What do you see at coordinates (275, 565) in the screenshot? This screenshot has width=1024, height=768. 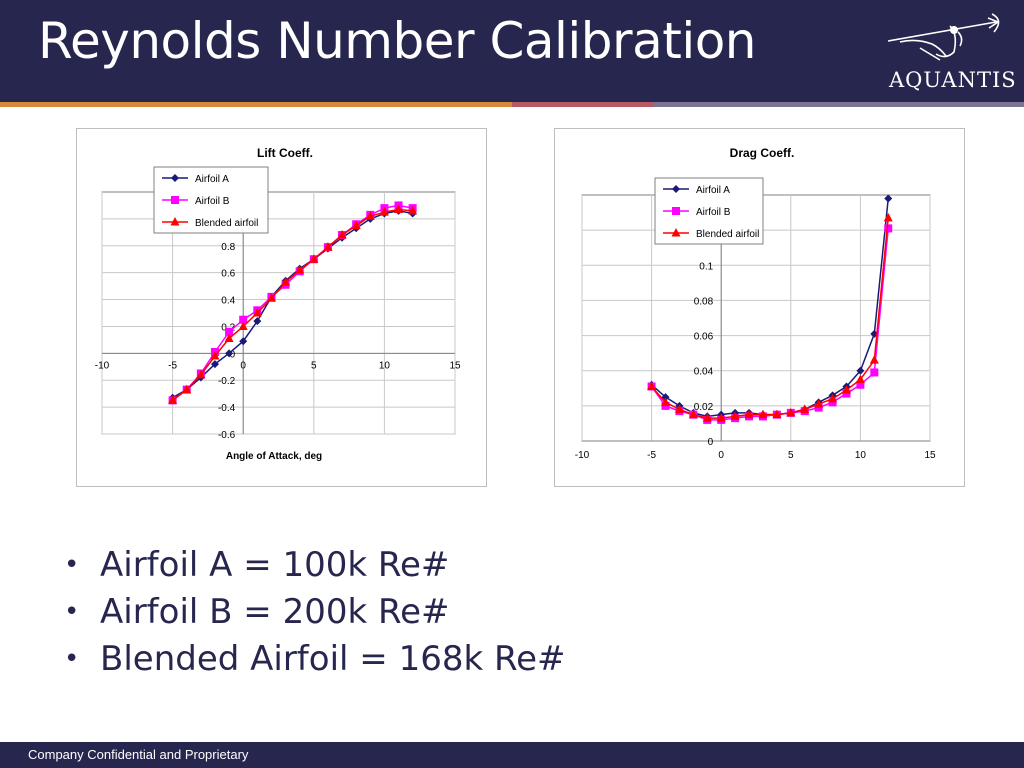 I see `bullet-text: Airfoil A = 100k Re#` at bounding box center [275, 565].